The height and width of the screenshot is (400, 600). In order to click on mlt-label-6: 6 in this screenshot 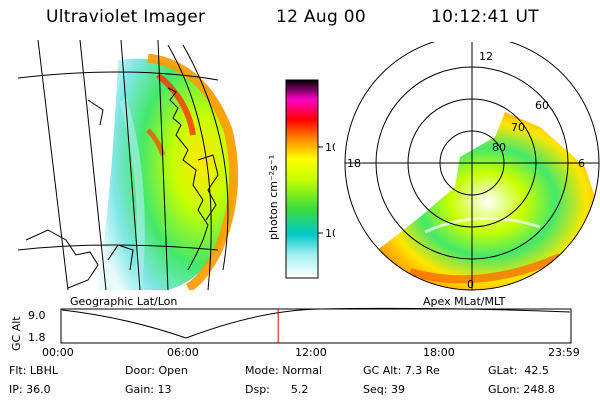, I will do `click(581, 163)`.